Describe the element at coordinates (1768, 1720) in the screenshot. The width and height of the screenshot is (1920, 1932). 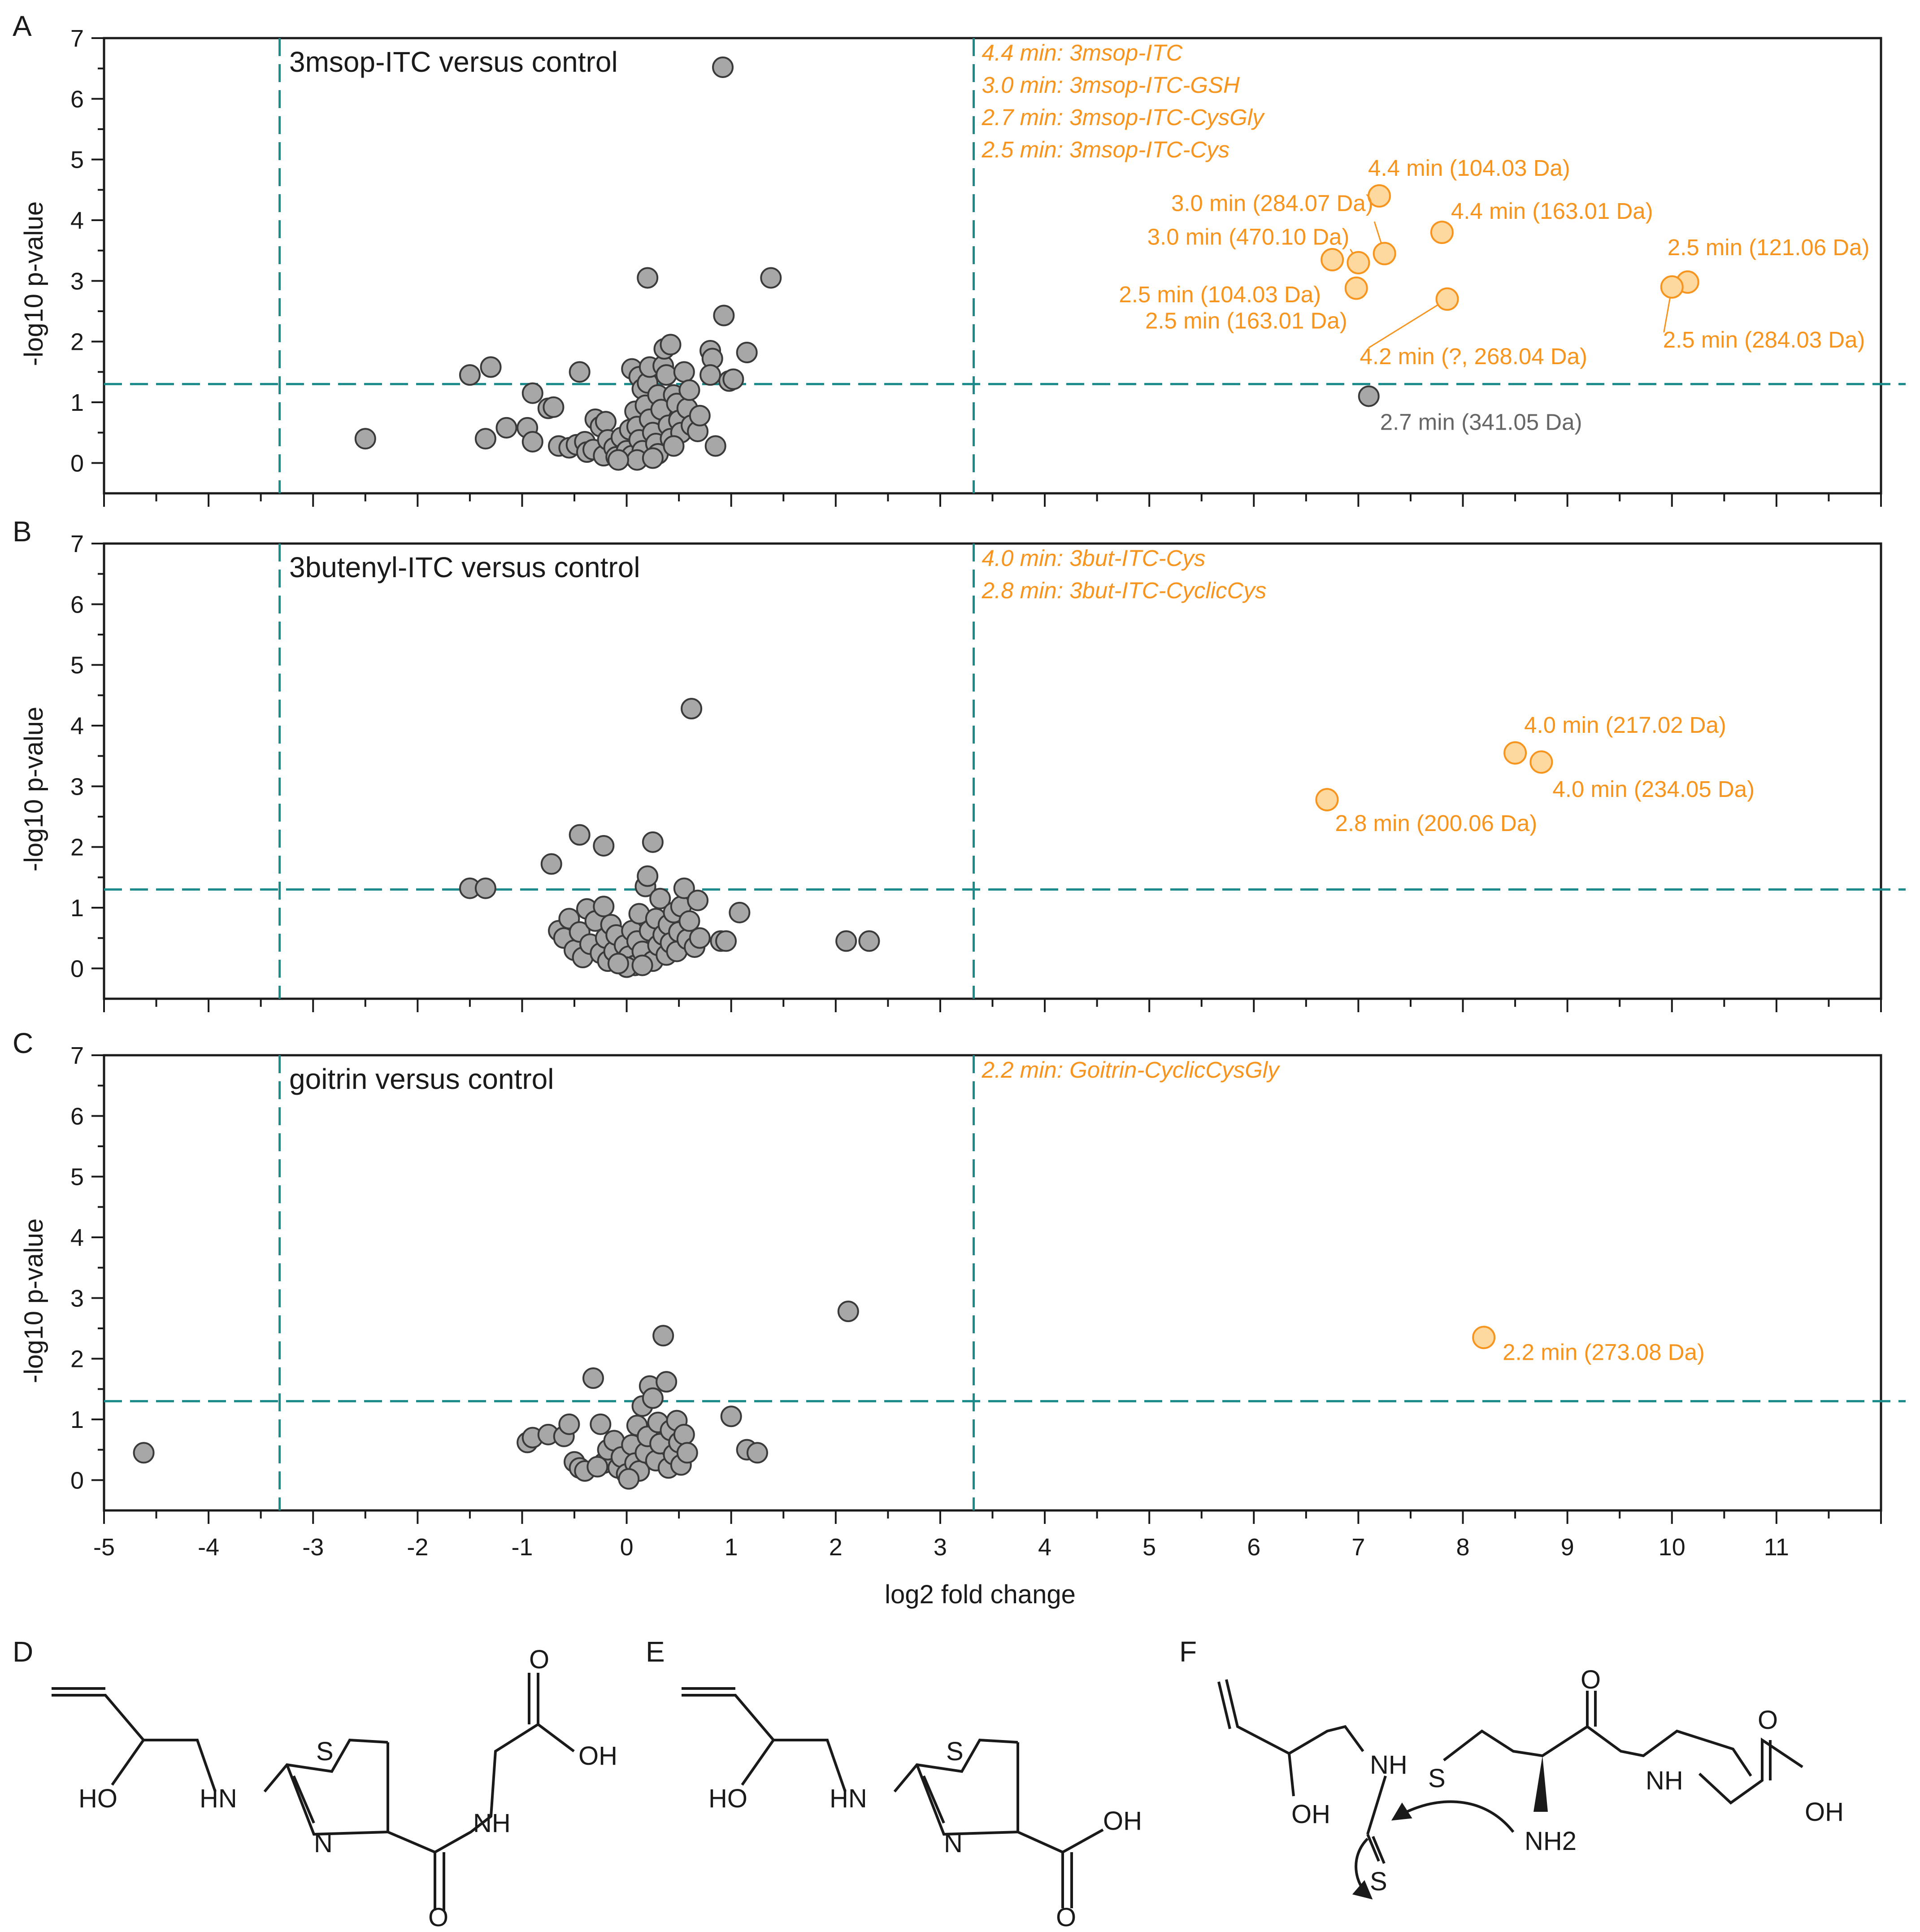
I see `struct-f-label: O` at that location.